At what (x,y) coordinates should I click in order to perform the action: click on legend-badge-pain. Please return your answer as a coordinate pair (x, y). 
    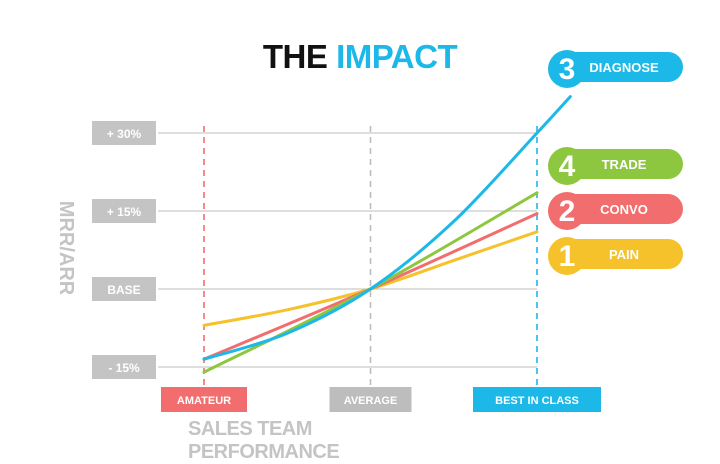
    Looking at the image, I should click on (567, 256).